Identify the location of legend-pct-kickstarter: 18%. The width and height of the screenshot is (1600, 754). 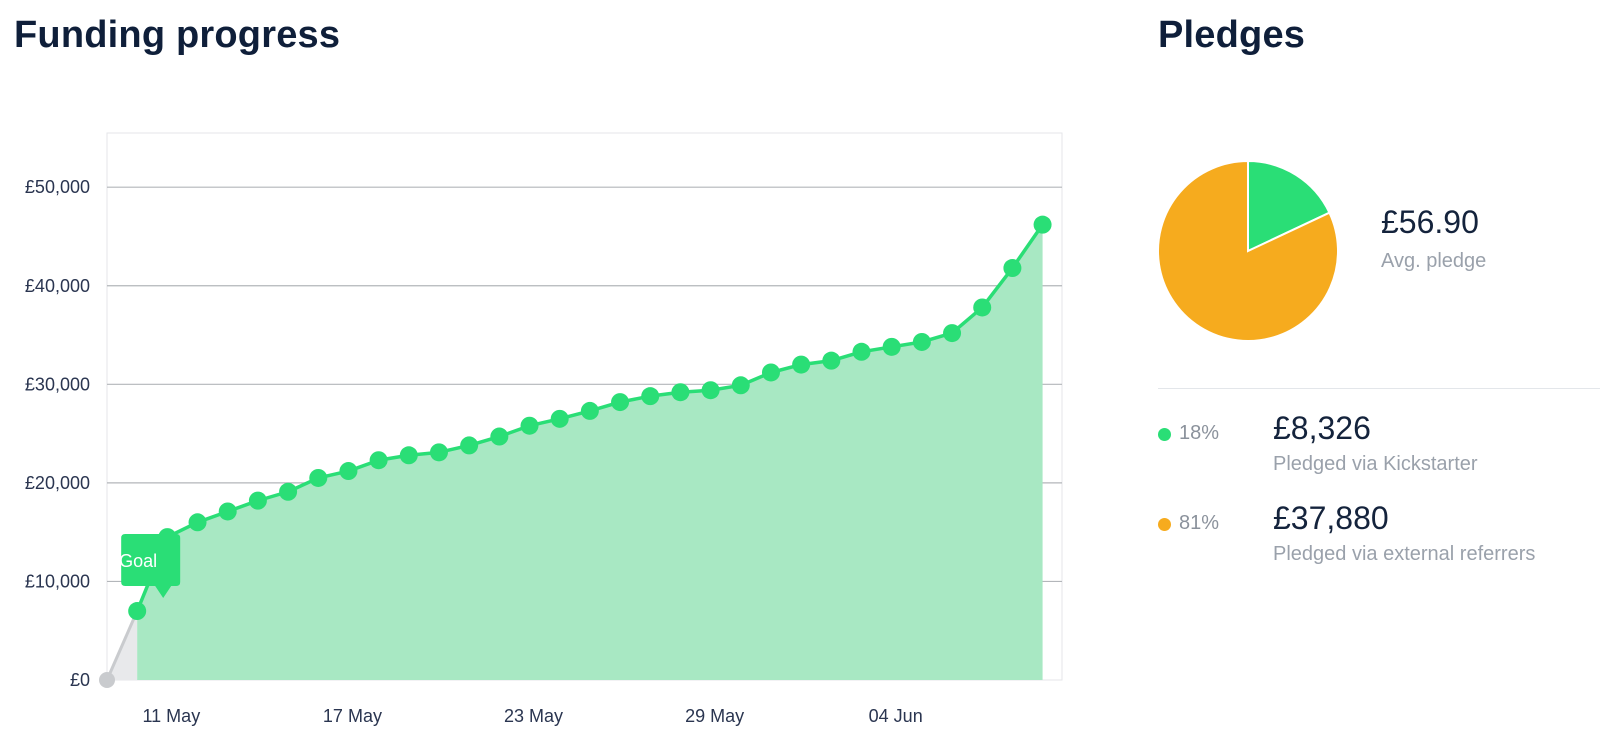
(1199, 433).